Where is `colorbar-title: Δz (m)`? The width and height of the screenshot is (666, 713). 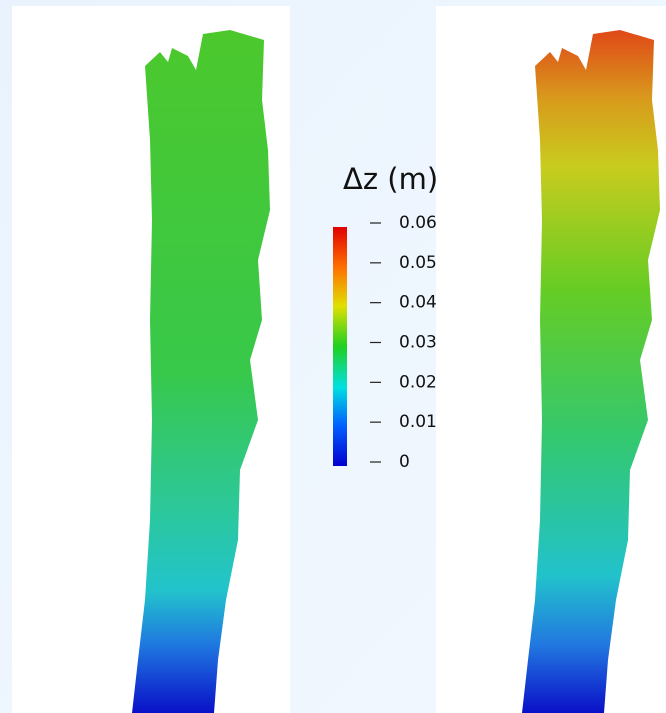
colorbar-title: Δz (m) is located at coordinates (390, 179).